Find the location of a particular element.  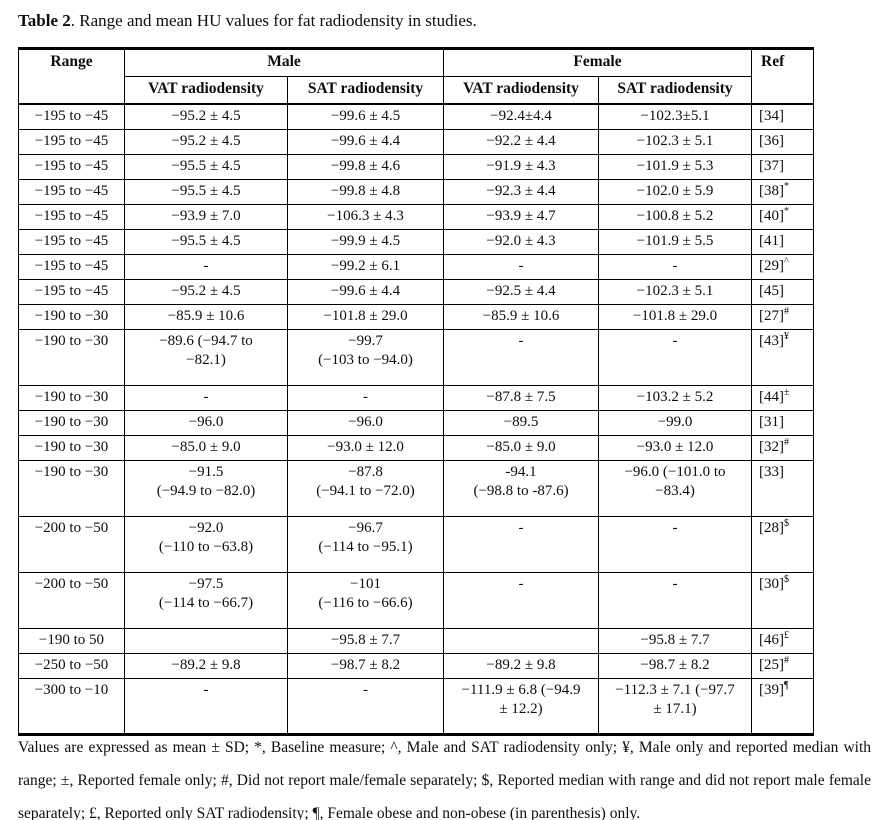

header-row-groups: Range Male Female Ref is located at coordinates (416, 76).